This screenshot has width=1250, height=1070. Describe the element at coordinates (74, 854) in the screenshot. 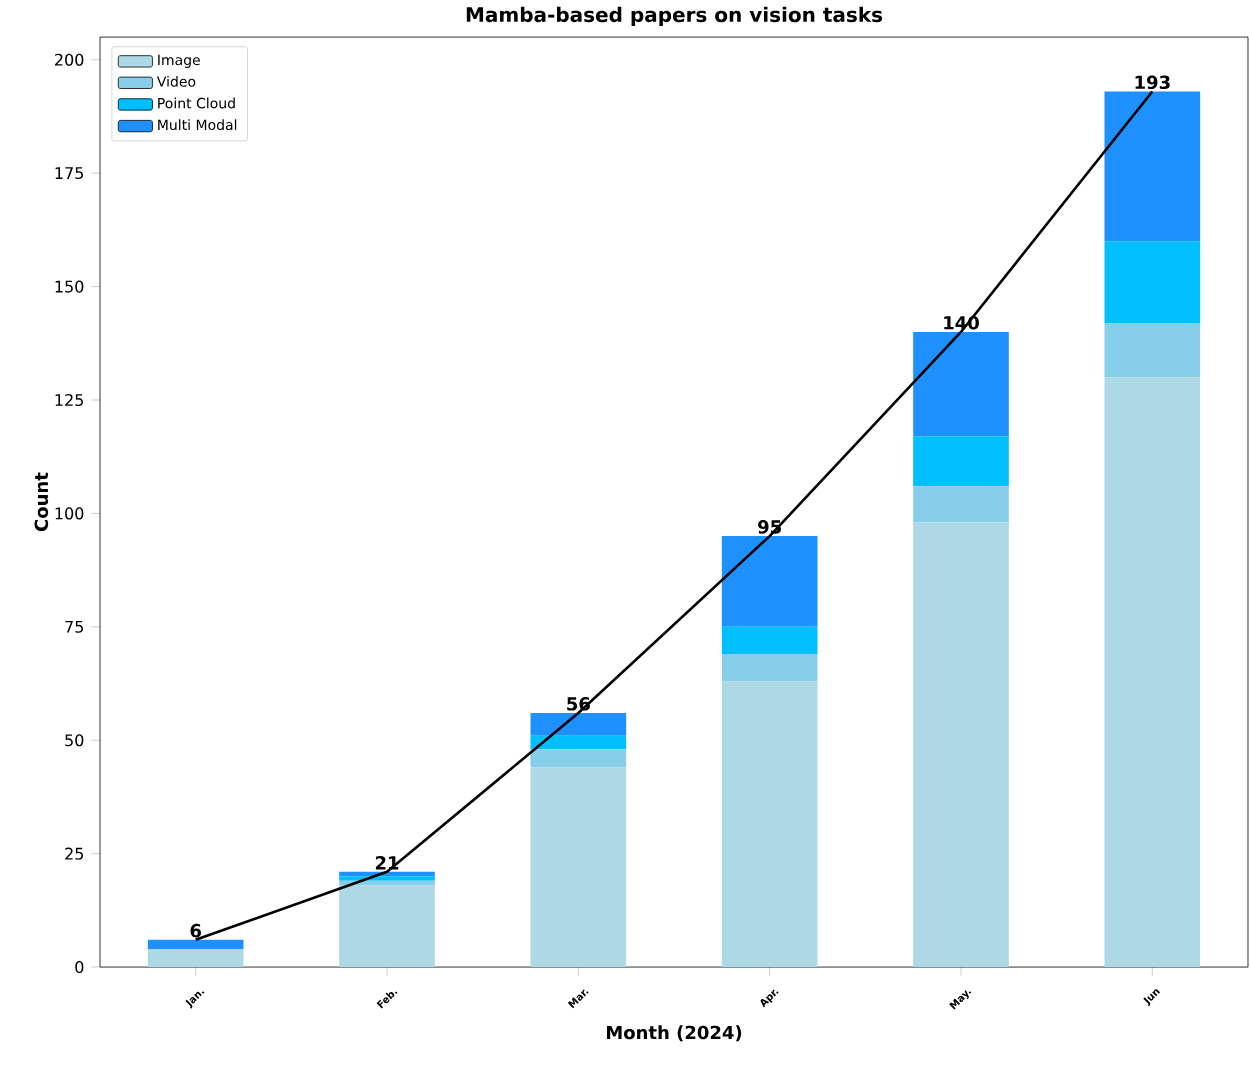

I see `y-tick-label: 25` at that location.